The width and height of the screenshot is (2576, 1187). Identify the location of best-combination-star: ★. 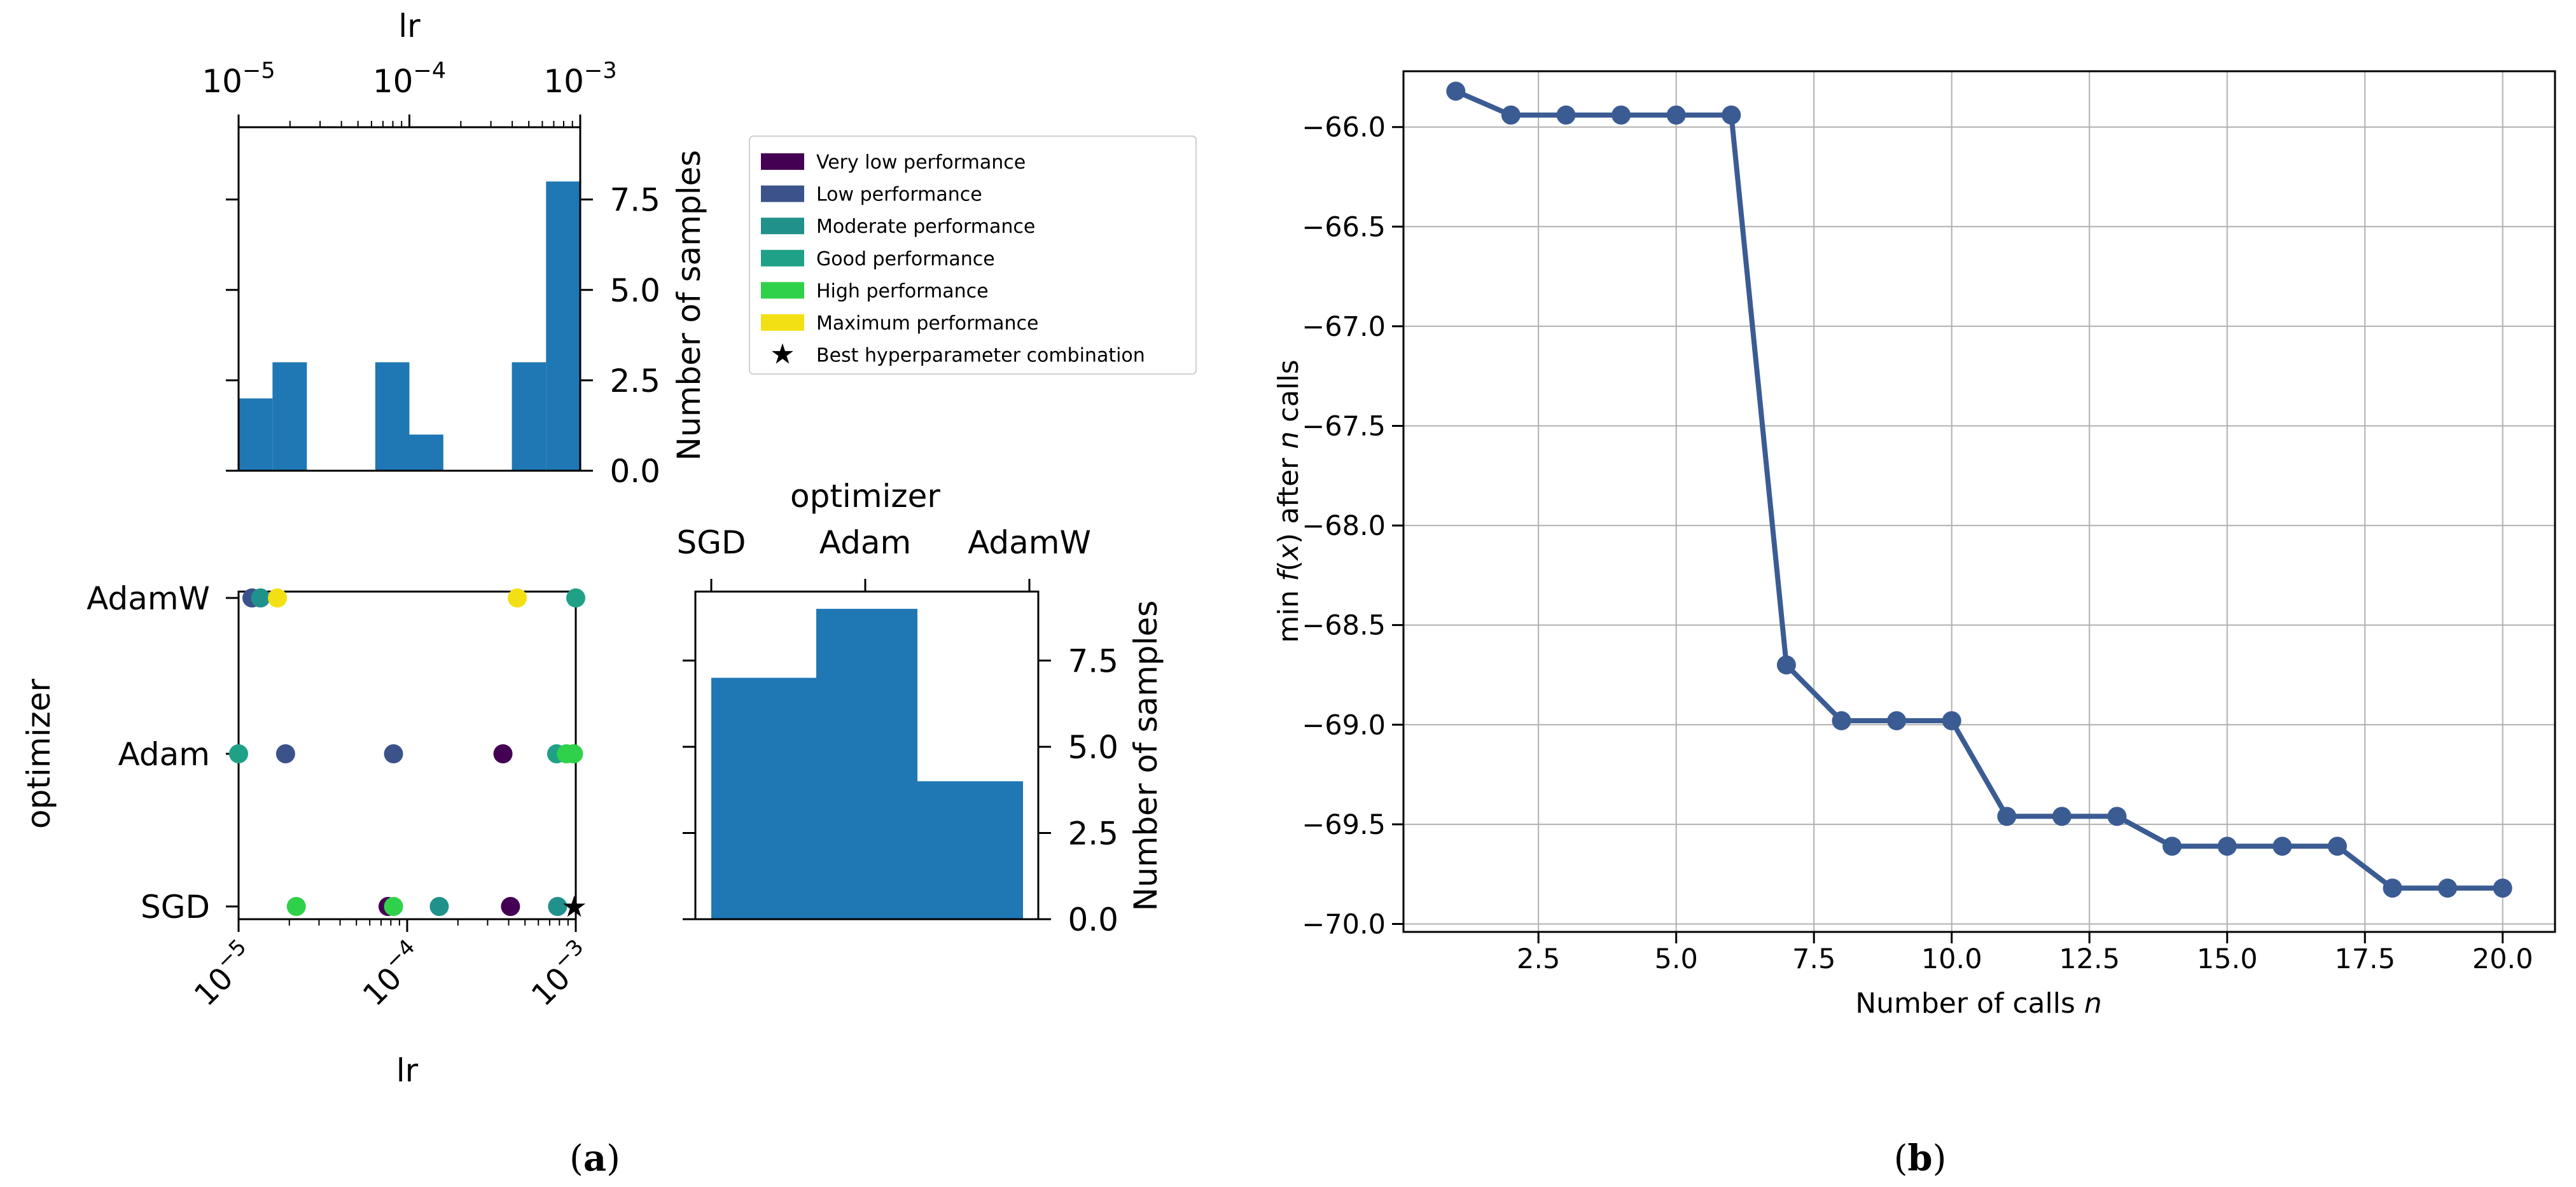
(574, 907).